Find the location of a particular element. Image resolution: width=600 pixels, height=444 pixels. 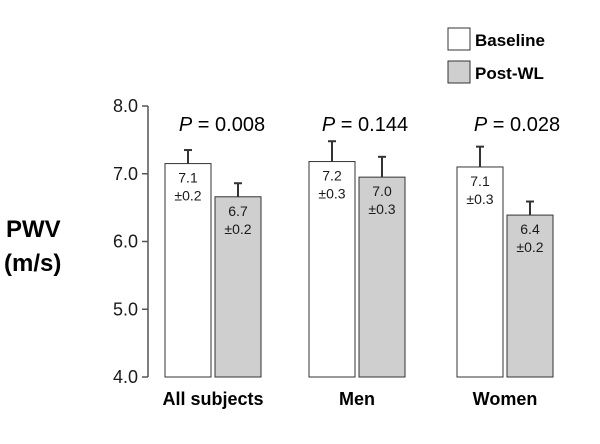

category-label: Men is located at coordinates (357, 399).